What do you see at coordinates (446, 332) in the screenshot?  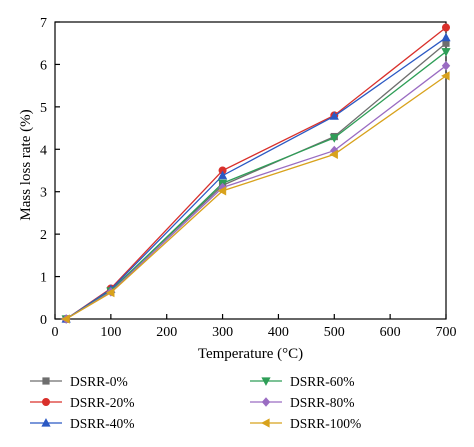 I see `x-tick-label: 700` at bounding box center [446, 332].